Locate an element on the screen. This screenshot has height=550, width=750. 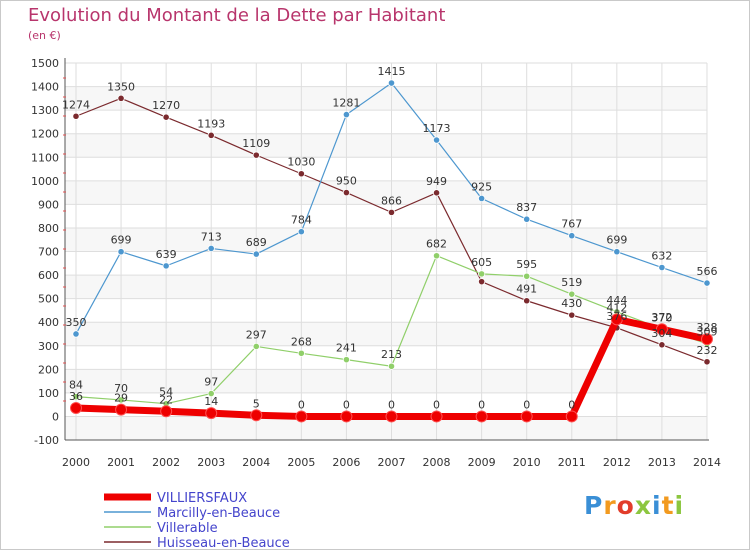
x-tick-label: 2012 is located at coordinates (617, 462).